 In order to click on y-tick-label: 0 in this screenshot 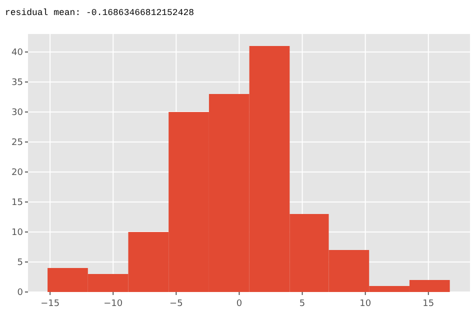, I will do `click(20, 293)`.